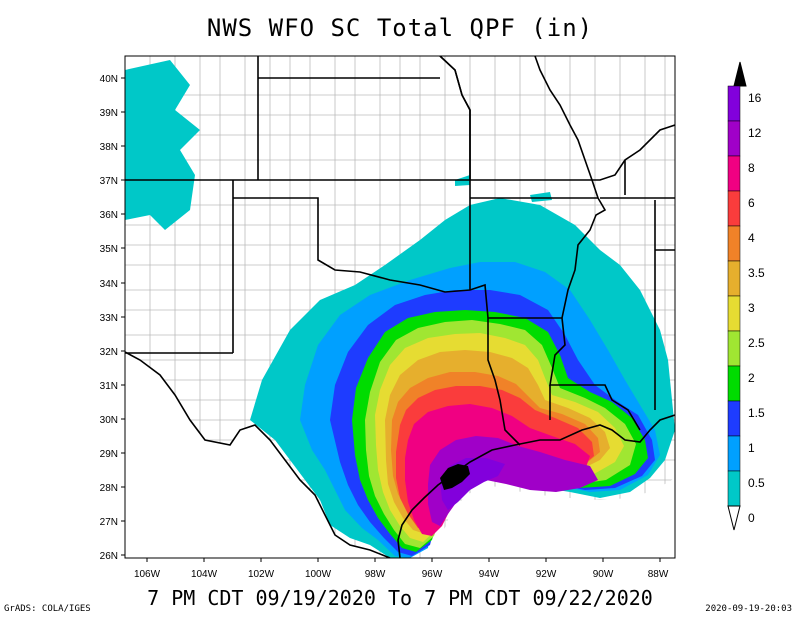 The image size is (800, 618). I want to click on legend-label: 16, so click(755, 98).